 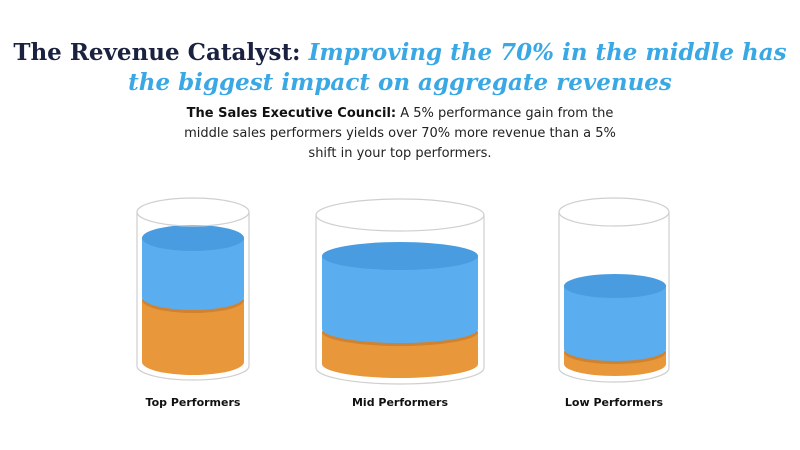 What do you see at coordinates (400, 402) in the screenshot?
I see `label-mid-performers: Mid Performers` at bounding box center [400, 402].